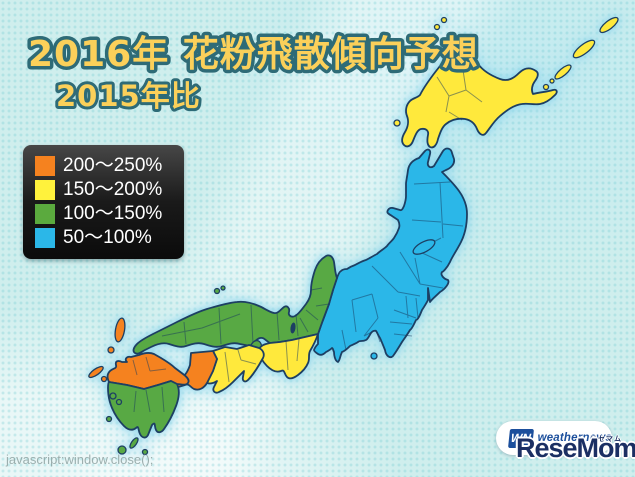 The width and height of the screenshot is (635, 477). Describe the element at coordinates (113, 165) in the screenshot. I see `legend-label: 200〜250%` at that location.